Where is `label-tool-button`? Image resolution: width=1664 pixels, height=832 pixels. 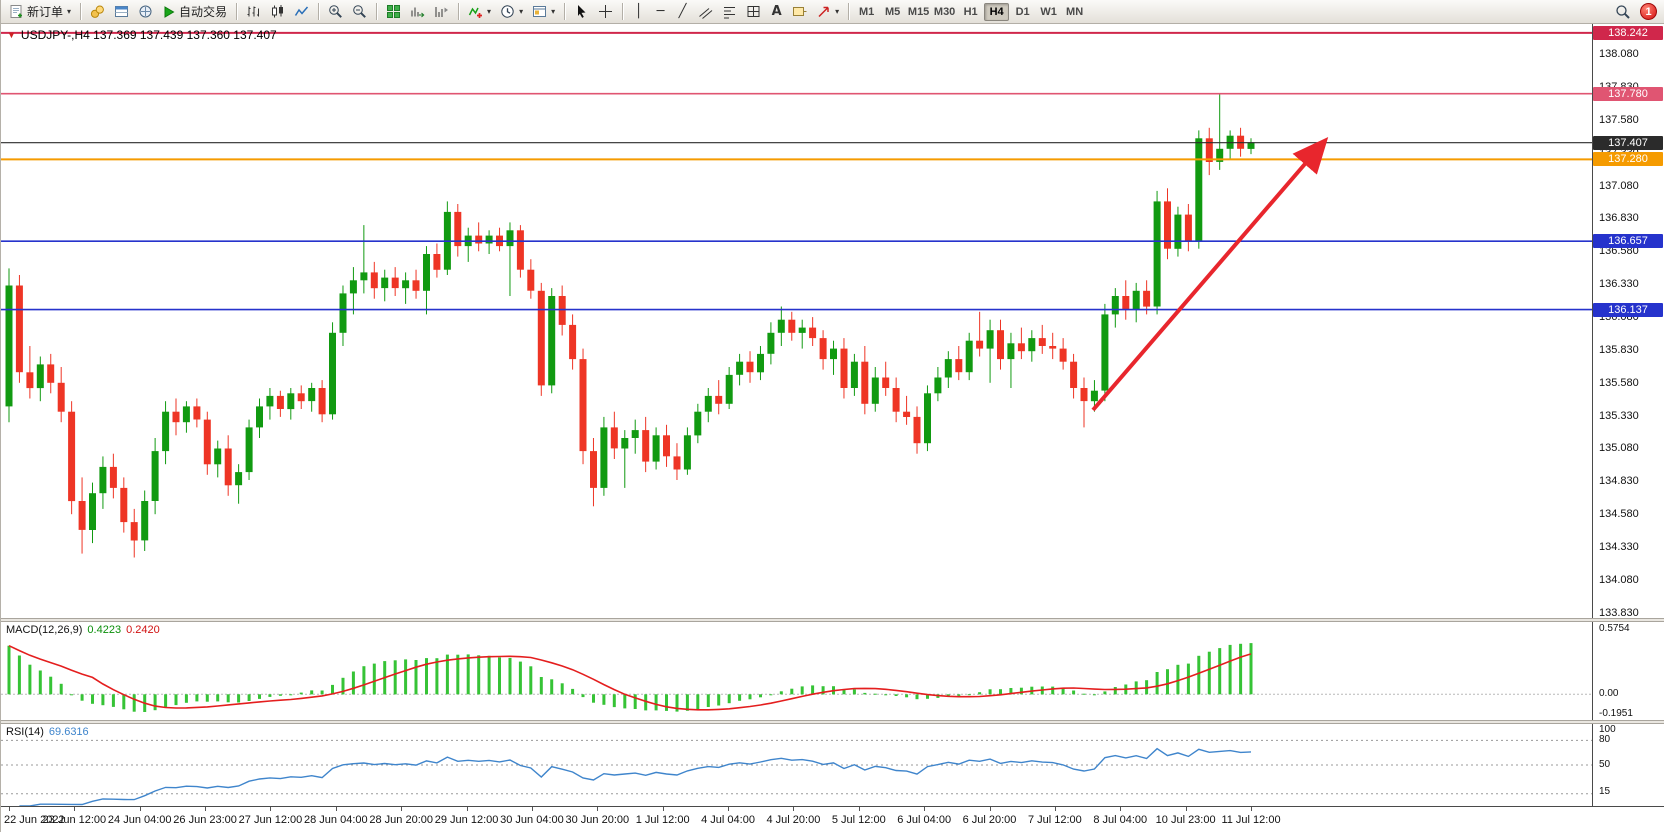 label-tool-button is located at coordinates (799, 12).